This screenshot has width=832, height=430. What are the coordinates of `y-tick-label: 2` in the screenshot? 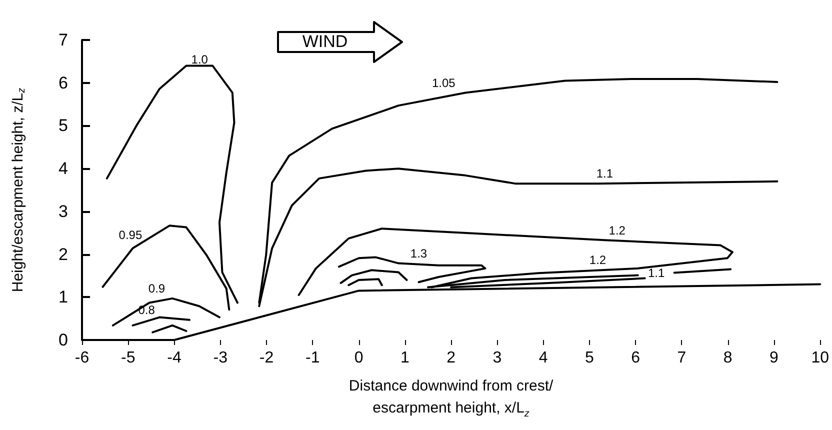 It's located at (63, 254).